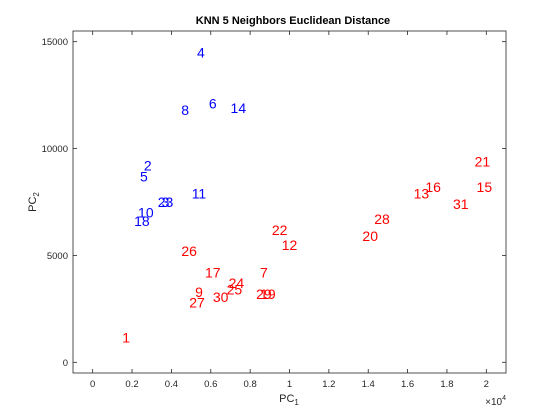 The image size is (560, 420). I want to click on point-label-14: 14, so click(239, 108).